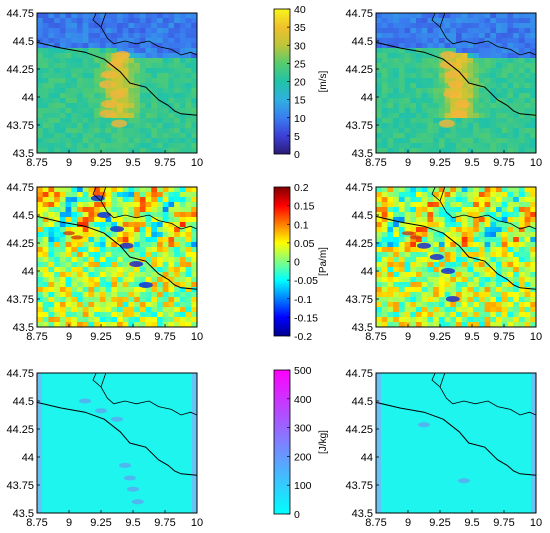 This screenshot has width=550, height=533. I want to click on colorbar-tick-label: -0.05, so click(306, 281).